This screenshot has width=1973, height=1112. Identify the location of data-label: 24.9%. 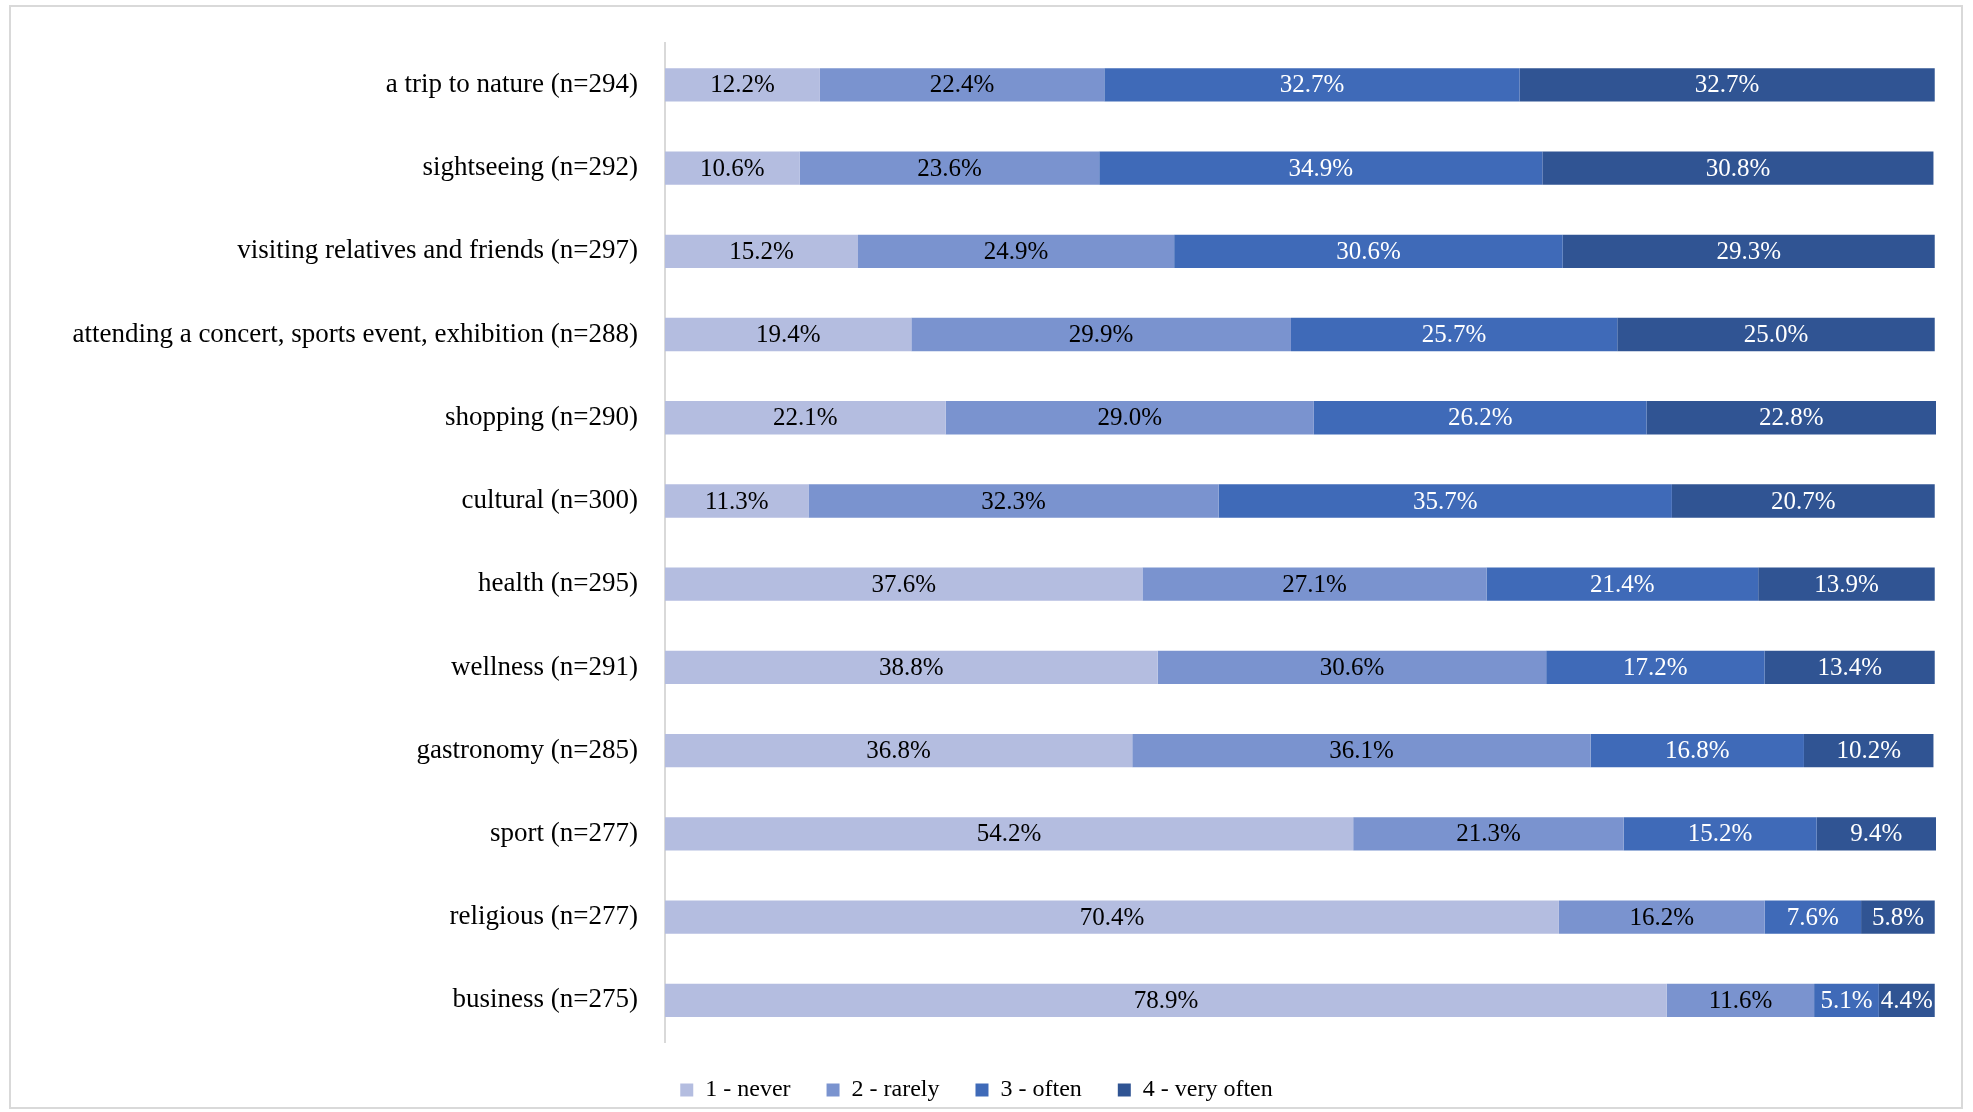
(1016, 250).